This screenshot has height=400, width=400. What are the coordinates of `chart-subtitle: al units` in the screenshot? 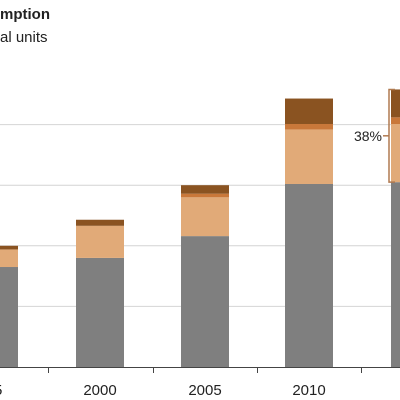 It's located at (24, 37).